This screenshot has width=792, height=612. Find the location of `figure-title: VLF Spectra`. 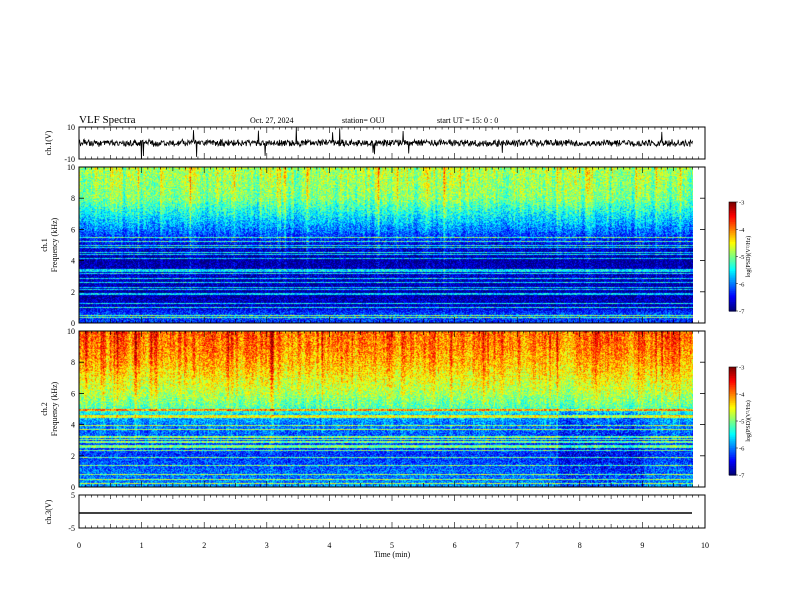

figure-title: VLF Spectra is located at coordinates (107, 120).